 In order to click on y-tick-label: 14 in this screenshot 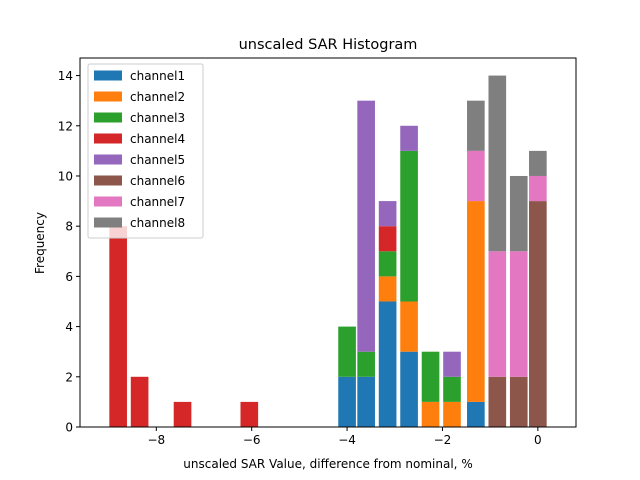, I will do `click(65, 76)`.